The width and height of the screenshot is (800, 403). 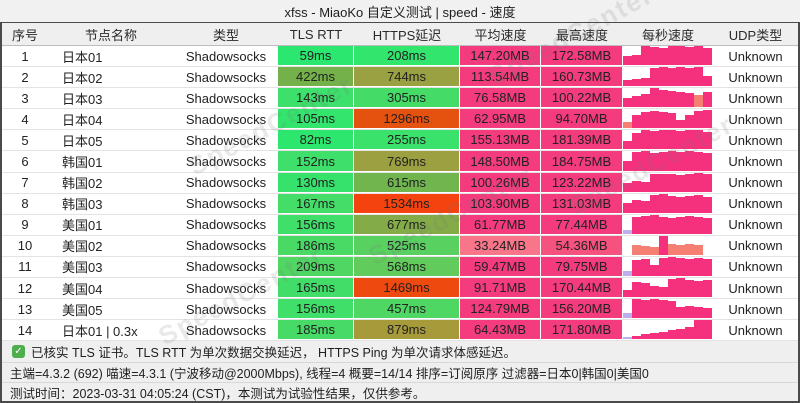 I want to click on row-https-delay: 457ms, so click(x=406, y=309).